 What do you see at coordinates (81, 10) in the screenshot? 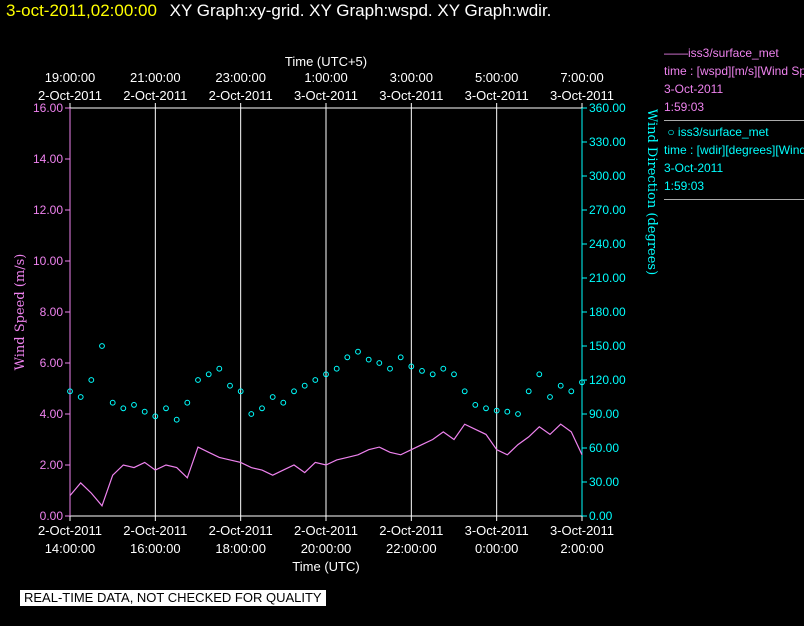
I see `timestamp: 3-oct-2011,02:00:00` at bounding box center [81, 10].